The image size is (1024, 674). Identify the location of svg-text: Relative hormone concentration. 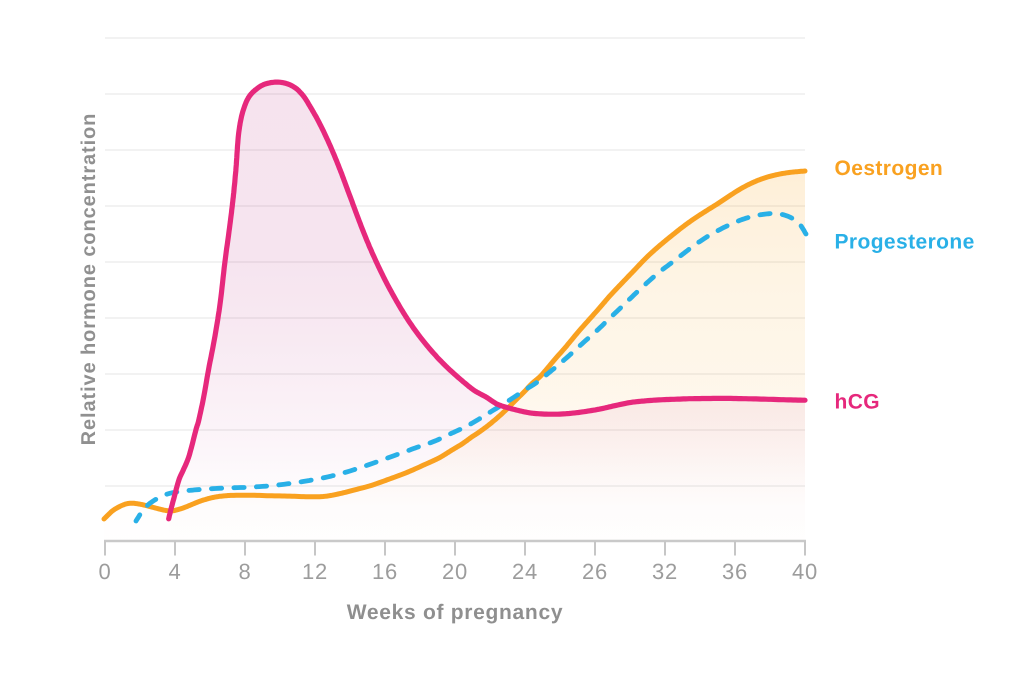
(89, 279).